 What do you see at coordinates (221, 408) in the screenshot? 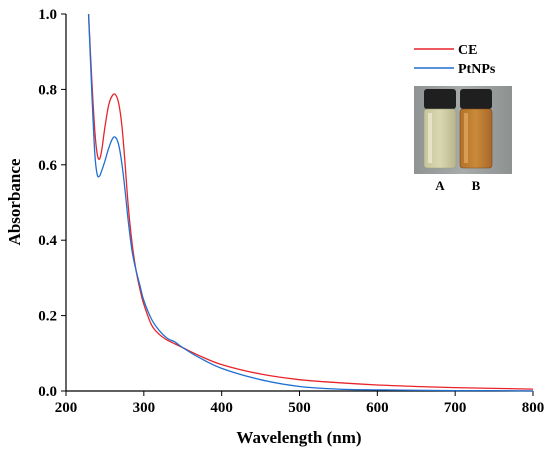
I see `x-tick-label: 400` at bounding box center [221, 408].